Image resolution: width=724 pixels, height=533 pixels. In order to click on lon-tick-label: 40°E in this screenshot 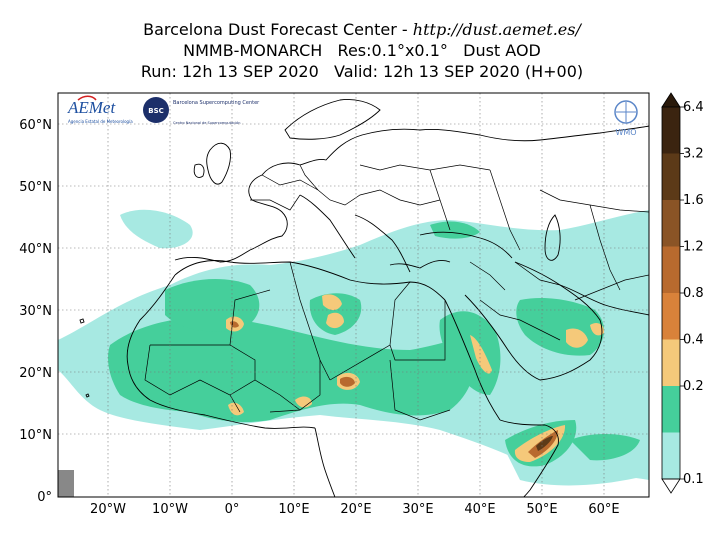, I will do `click(479, 509)`.